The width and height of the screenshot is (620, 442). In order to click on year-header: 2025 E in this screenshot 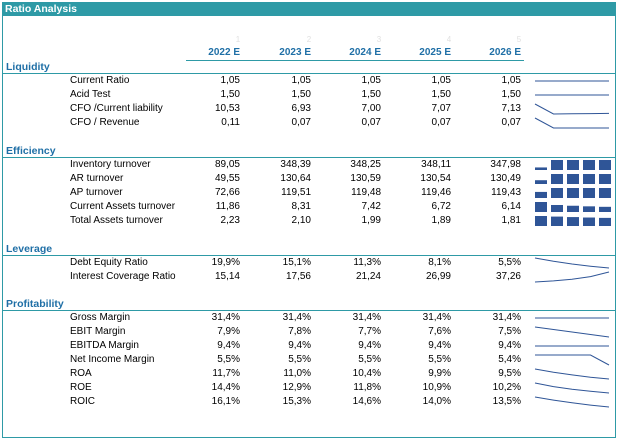, I will do `click(435, 52)`.